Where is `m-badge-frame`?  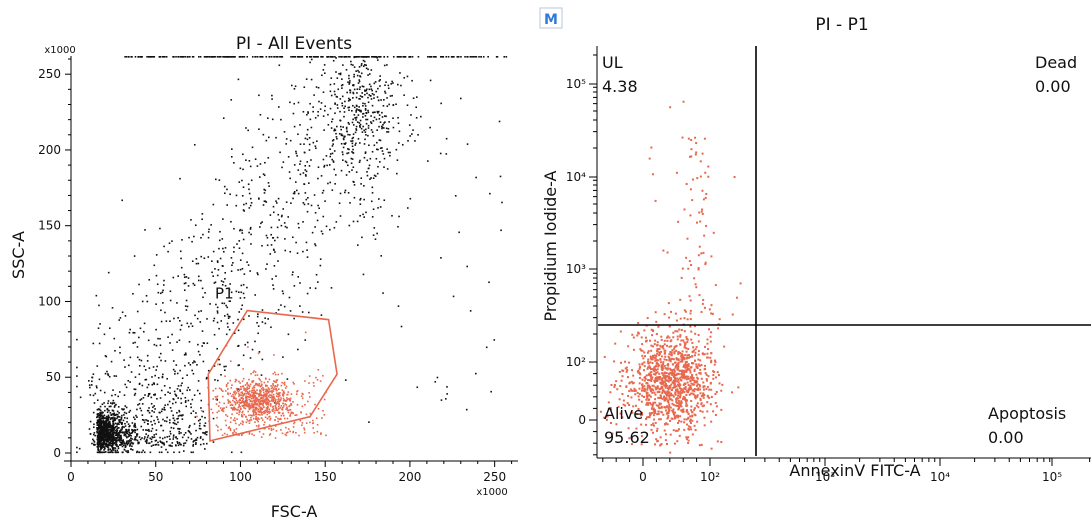
m-badge-frame is located at coordinates (551, 18).